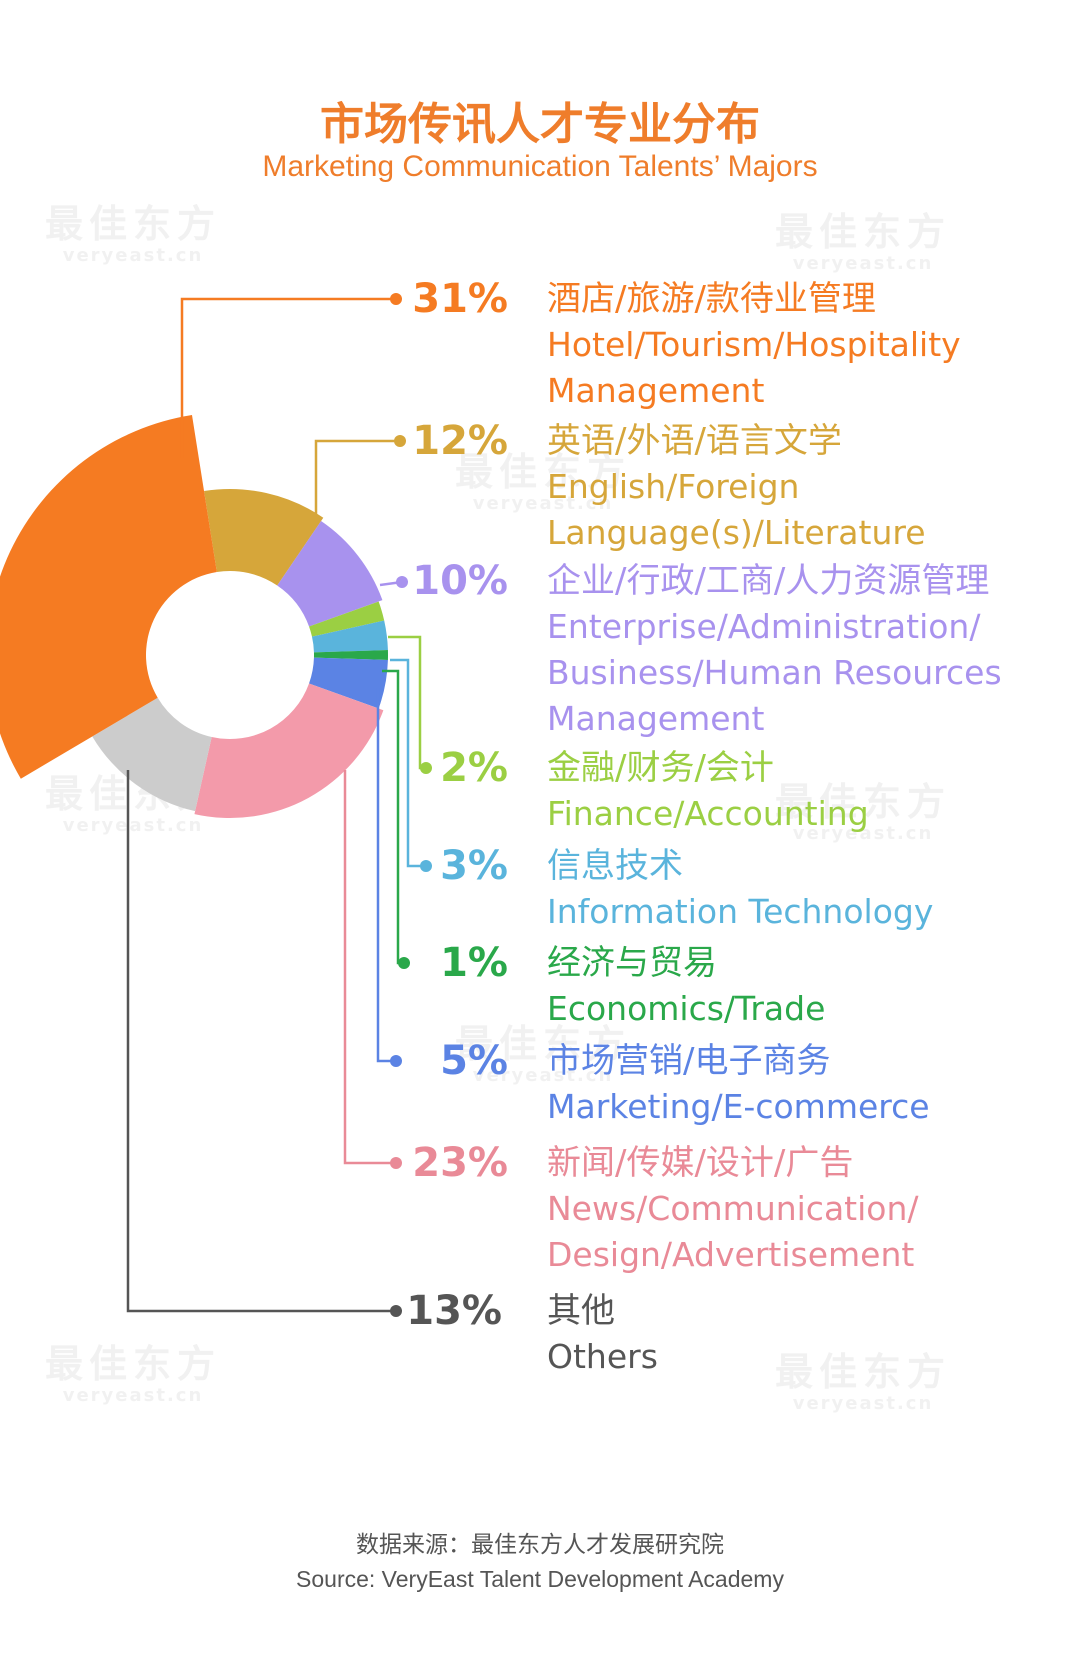  What do you see at coordinates (460, 581) in the screenshot?
I see `slice-percent-label: 10%` at bounding box center [460, 581].